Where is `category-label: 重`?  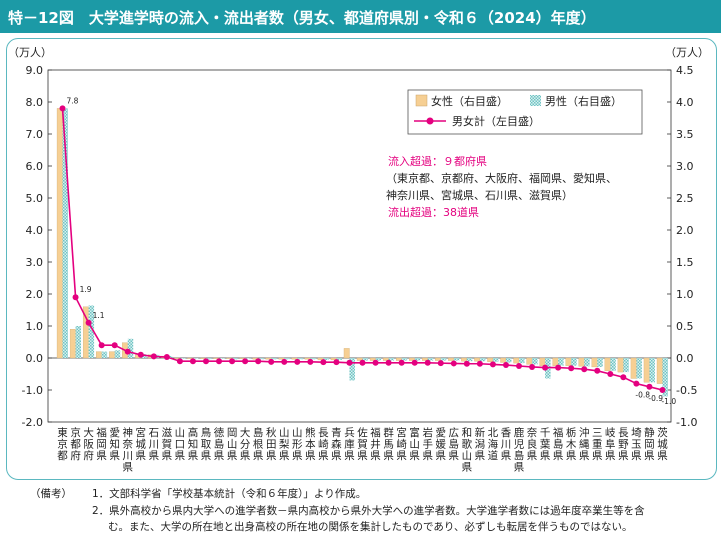 category-label: 重 is located at coordinates (597, 444).